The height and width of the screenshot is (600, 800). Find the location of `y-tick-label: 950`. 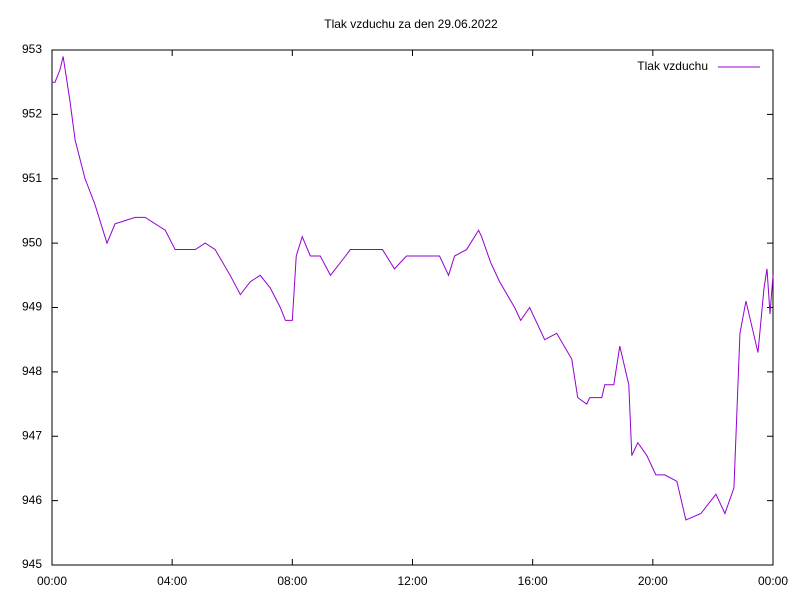

y-tick-label: 950 is located at coordinates (32, 242).